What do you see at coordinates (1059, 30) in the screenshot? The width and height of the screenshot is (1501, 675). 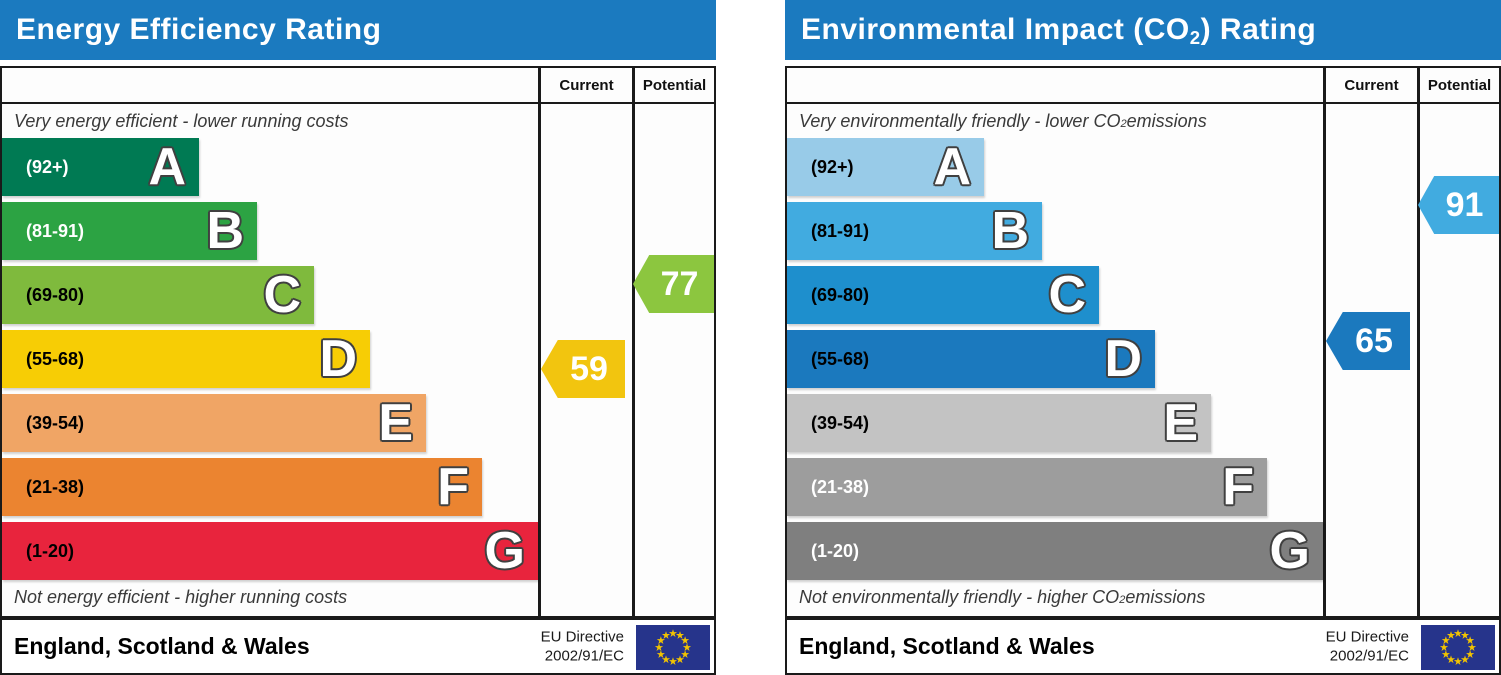 I see `environmental-chart-title: Environmental Impact (CO2) Rating` at bounding box center [1059, 30].